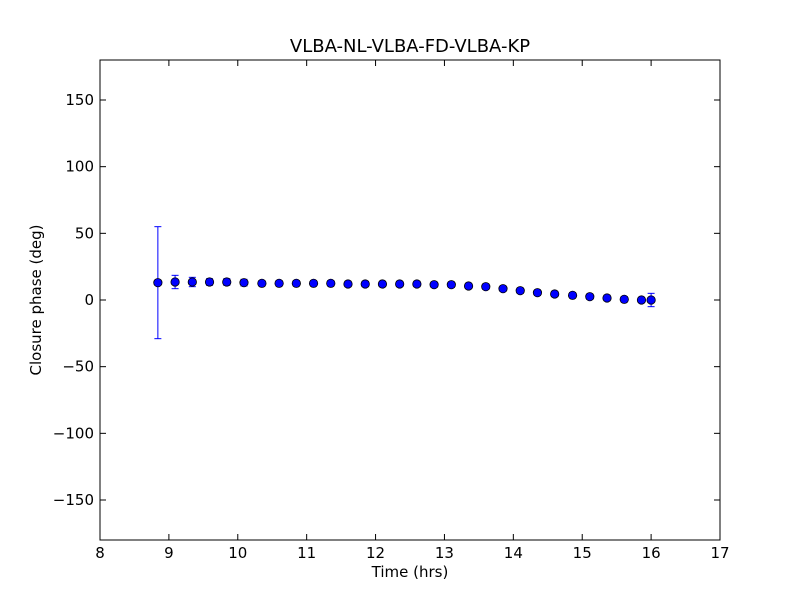 The image size is (800, 604). I want to click on chart-title: VLBA-NL-VLBA-FD-VLBA-KP, so click(410, 46).